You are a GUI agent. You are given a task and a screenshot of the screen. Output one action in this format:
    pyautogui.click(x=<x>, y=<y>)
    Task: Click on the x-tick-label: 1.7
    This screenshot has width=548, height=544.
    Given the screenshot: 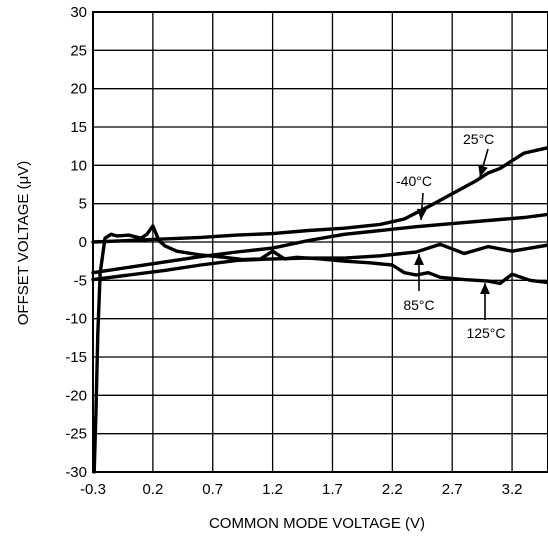 What is the action you would take?
    pyautogui.click(x=332, y=489)
    